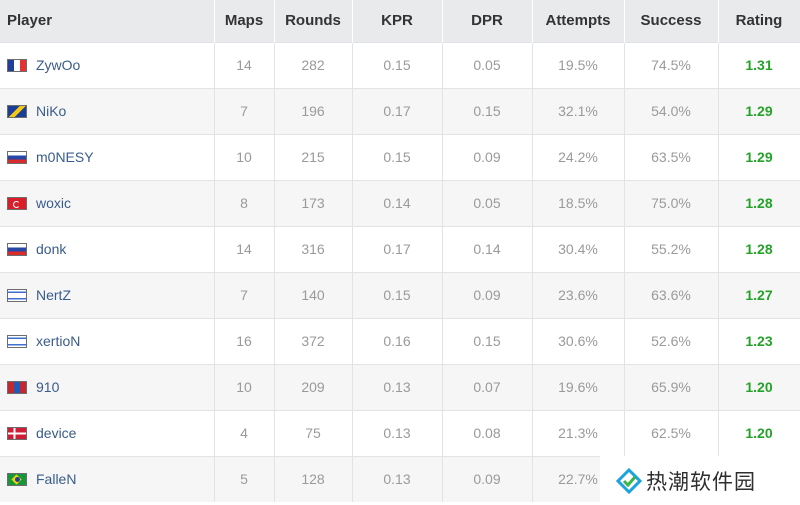  I want to click on rounds-cell: 372, so click(313, 340).